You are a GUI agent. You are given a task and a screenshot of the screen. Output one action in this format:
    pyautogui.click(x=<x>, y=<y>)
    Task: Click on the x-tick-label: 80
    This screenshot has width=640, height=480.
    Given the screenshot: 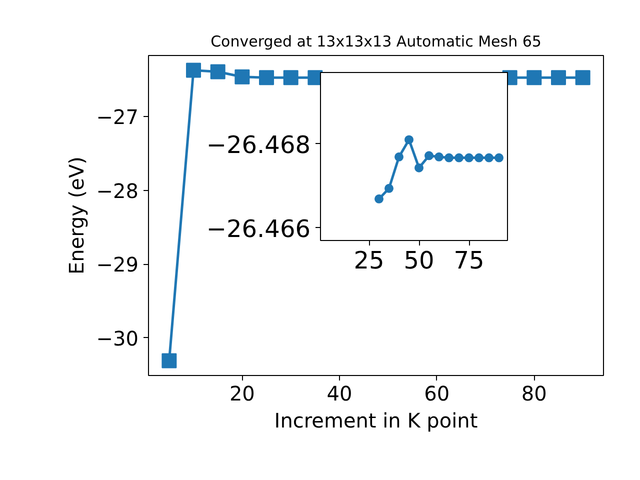 What is the action you would take?
    pyautogui.click(x=534, y=394)
    